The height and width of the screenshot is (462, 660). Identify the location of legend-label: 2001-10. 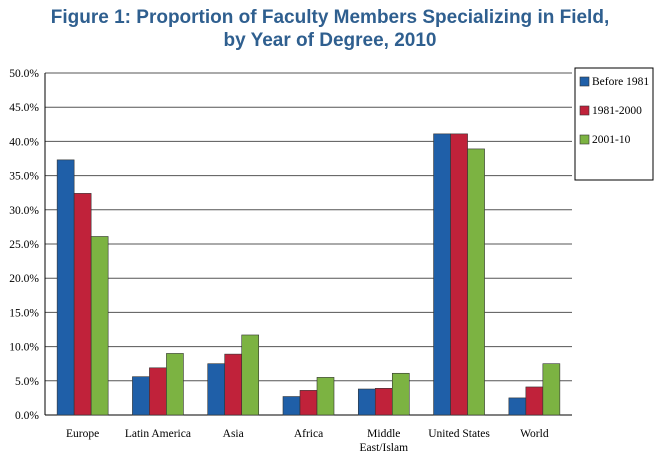
(611, 140).